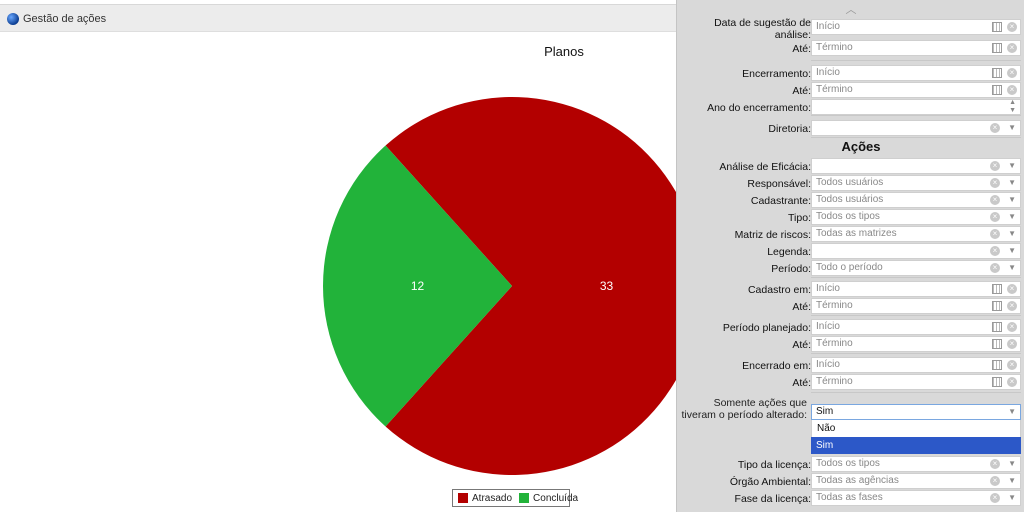 This screenshot has width=1024, height=512. What do you see at coordinates (851, 506) in the screenshot?
I see `scroll-down-chevron-icon: ﹀` at bounding box center [851, 506].